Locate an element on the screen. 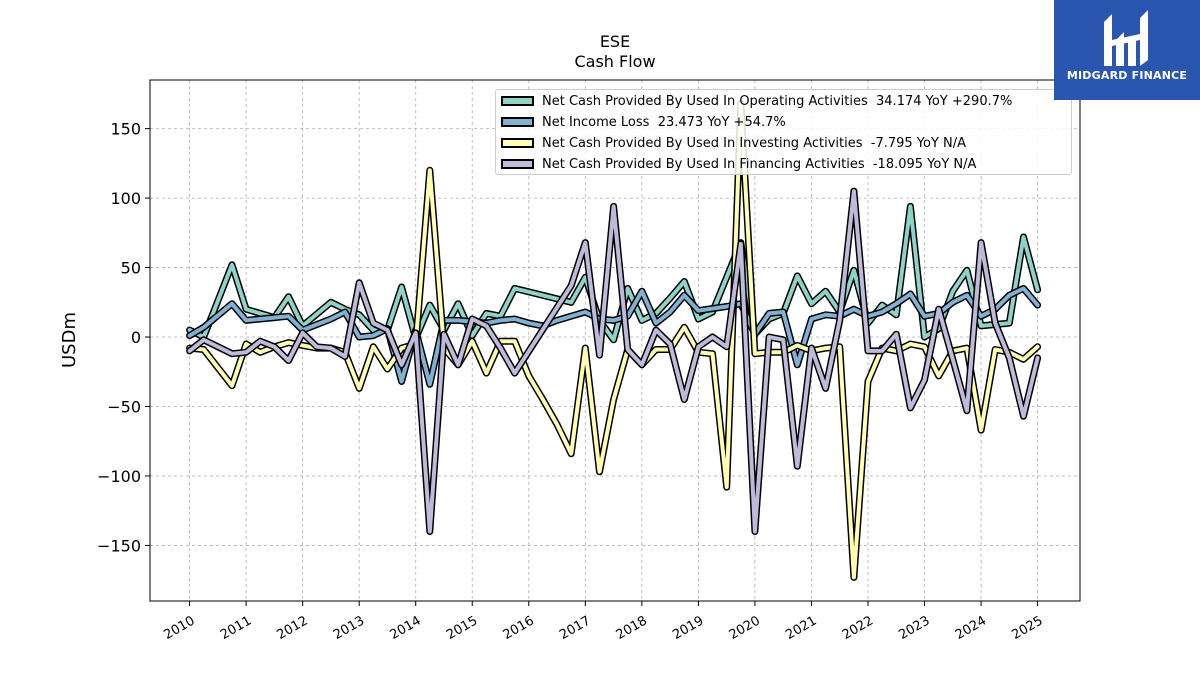 The width and height of the screenshot is (1200, 675). x-tick-label: 2022 is located at coordinates (858, 628).